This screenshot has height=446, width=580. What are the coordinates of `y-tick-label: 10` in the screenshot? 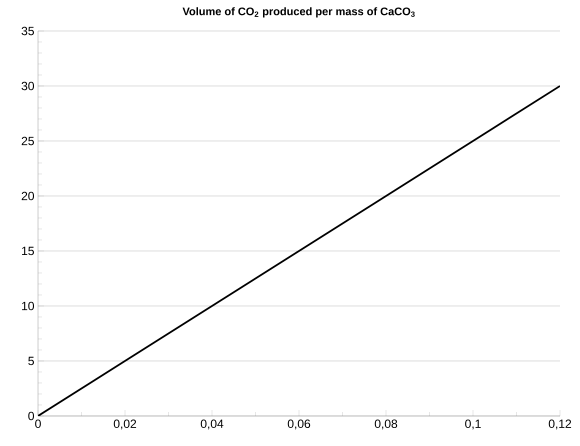 It's located at (28, 306).